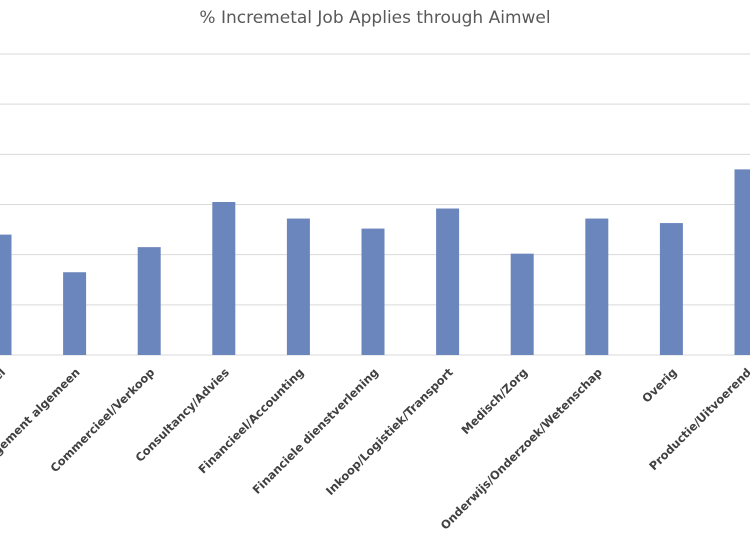 This screenshot has height=536, width=750. Describe the element at coordinates (375, 18) in the screenshot. I see `chart-title: % Incremetal Job Applies through Aimwel` at that location.